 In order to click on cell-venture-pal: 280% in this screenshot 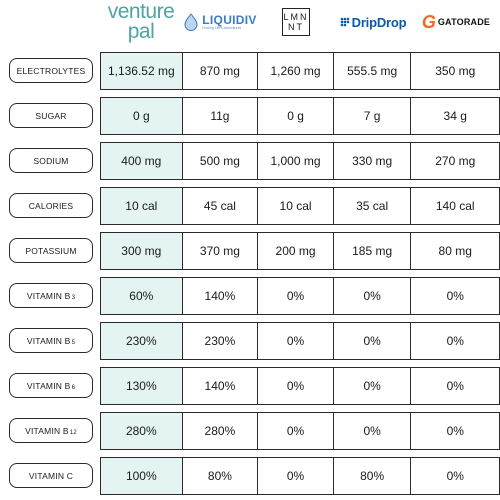, I will do `click(141, 431)`.